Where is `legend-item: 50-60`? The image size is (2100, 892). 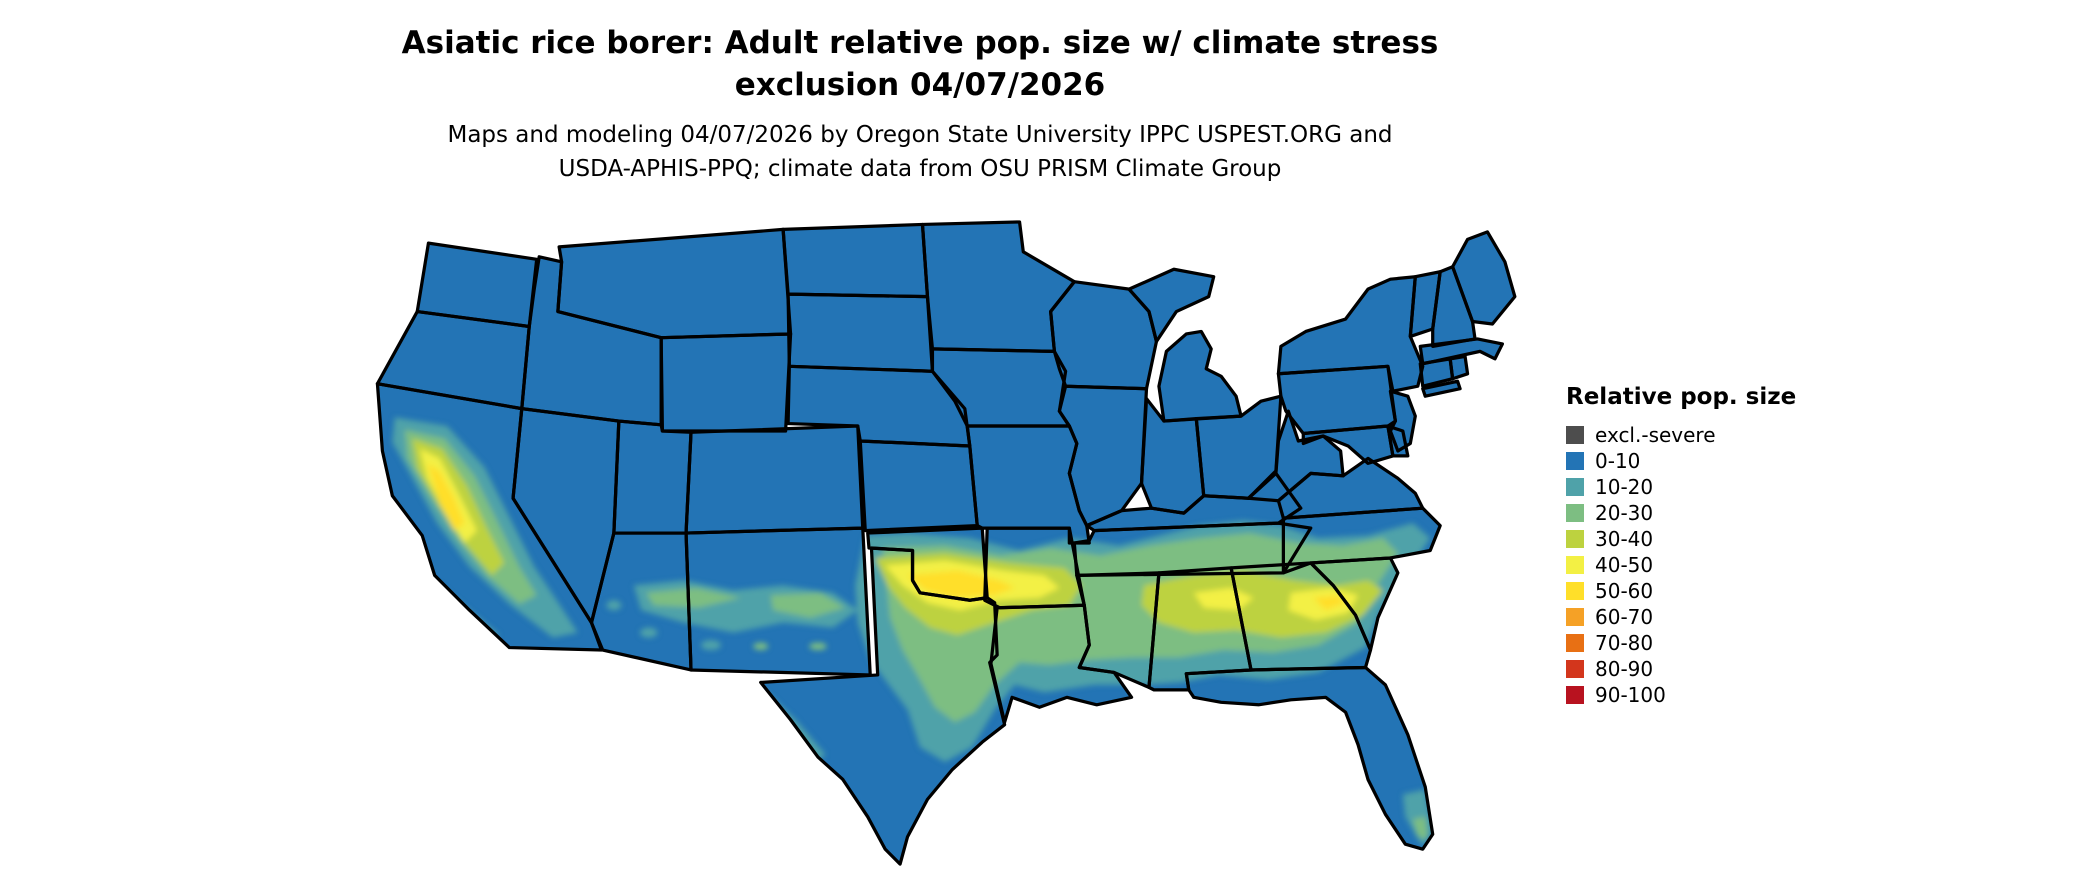 legend-item: 50-60 is located at coordinates (1726, 591).